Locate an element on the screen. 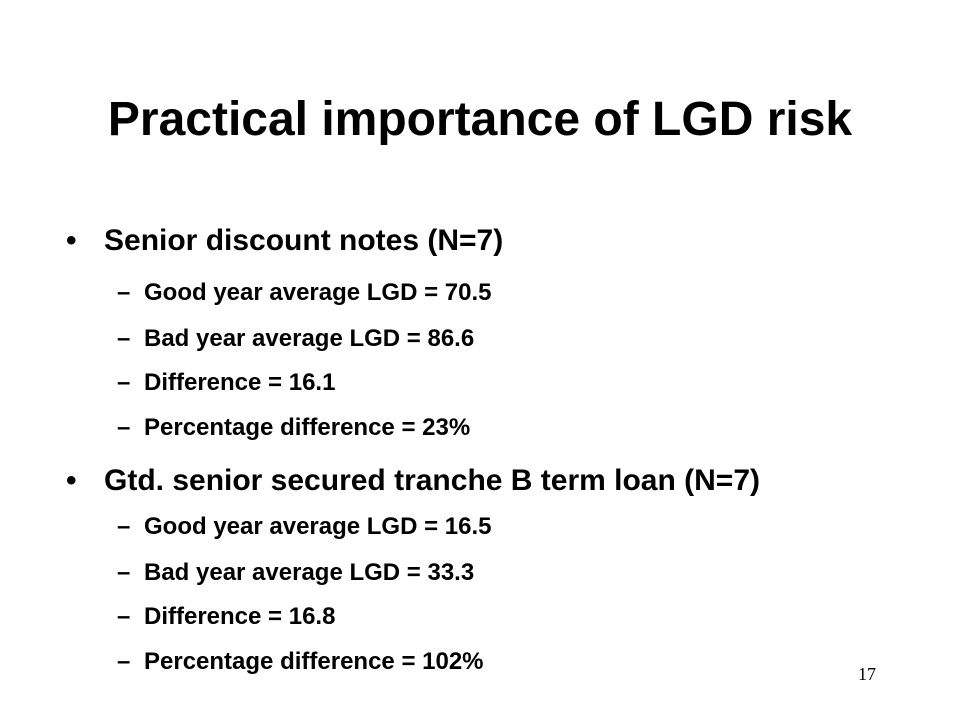 This screenshot has height=720, width=960. sub-bullet-text: Bad year average LGD = 86.6 is located at coordinates (309, 338).